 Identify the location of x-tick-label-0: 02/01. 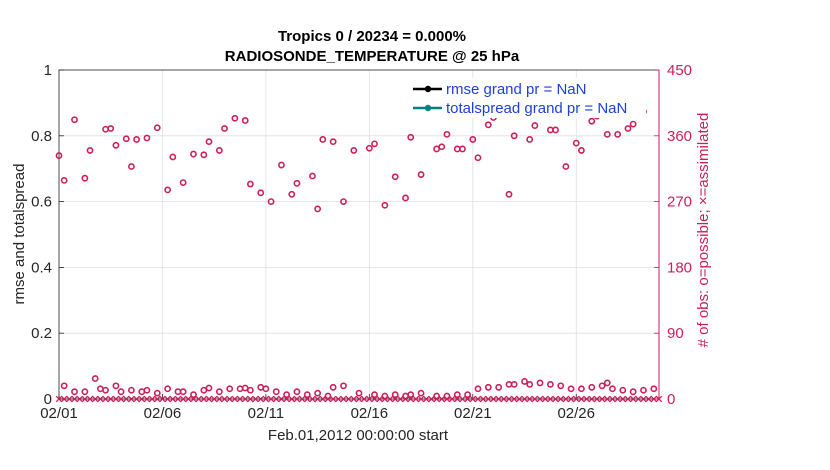
(59, 413).